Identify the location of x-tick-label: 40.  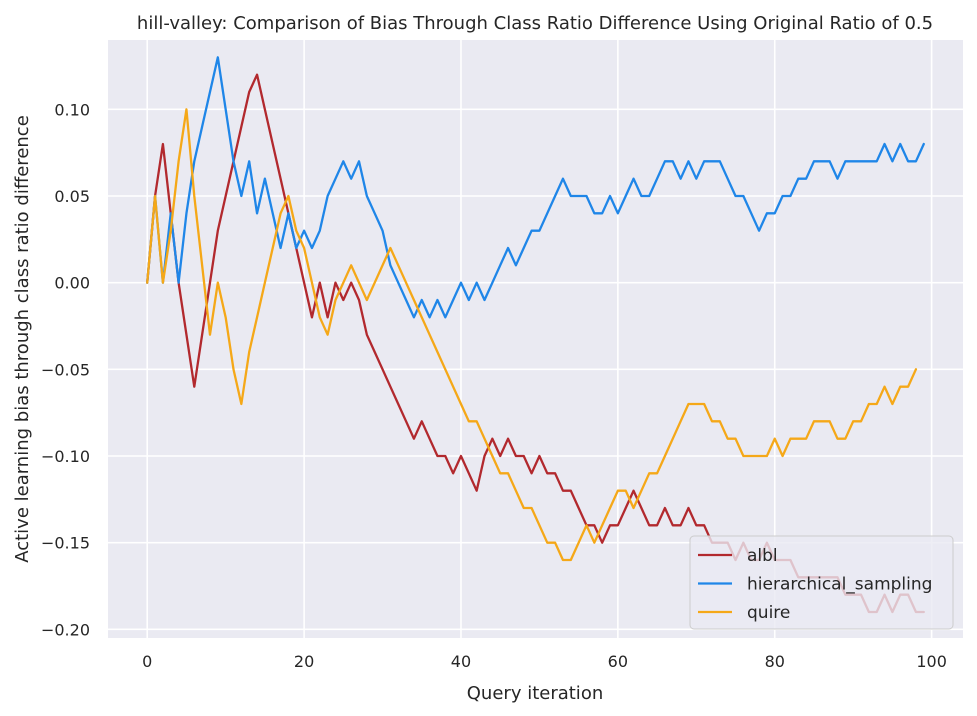
(461, 661).